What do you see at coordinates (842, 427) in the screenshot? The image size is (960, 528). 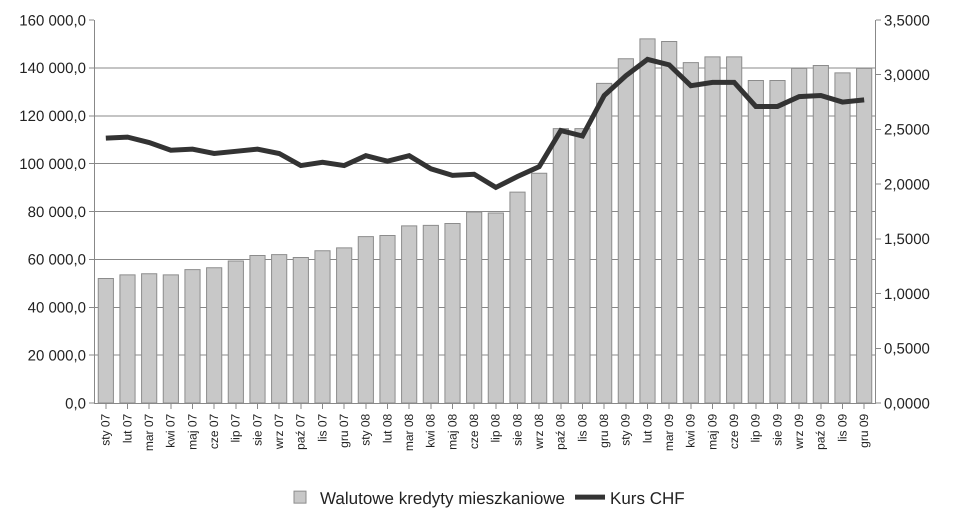 I see `x-tick-label: lis 09` at bounding box center [842, 427].